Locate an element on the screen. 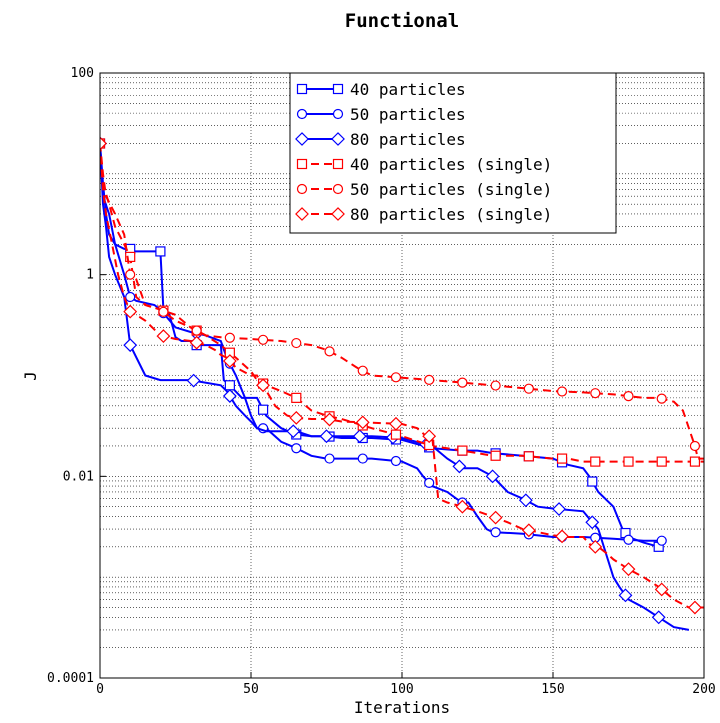  legend-label: 40 particles is located at coordinates (408, 89).